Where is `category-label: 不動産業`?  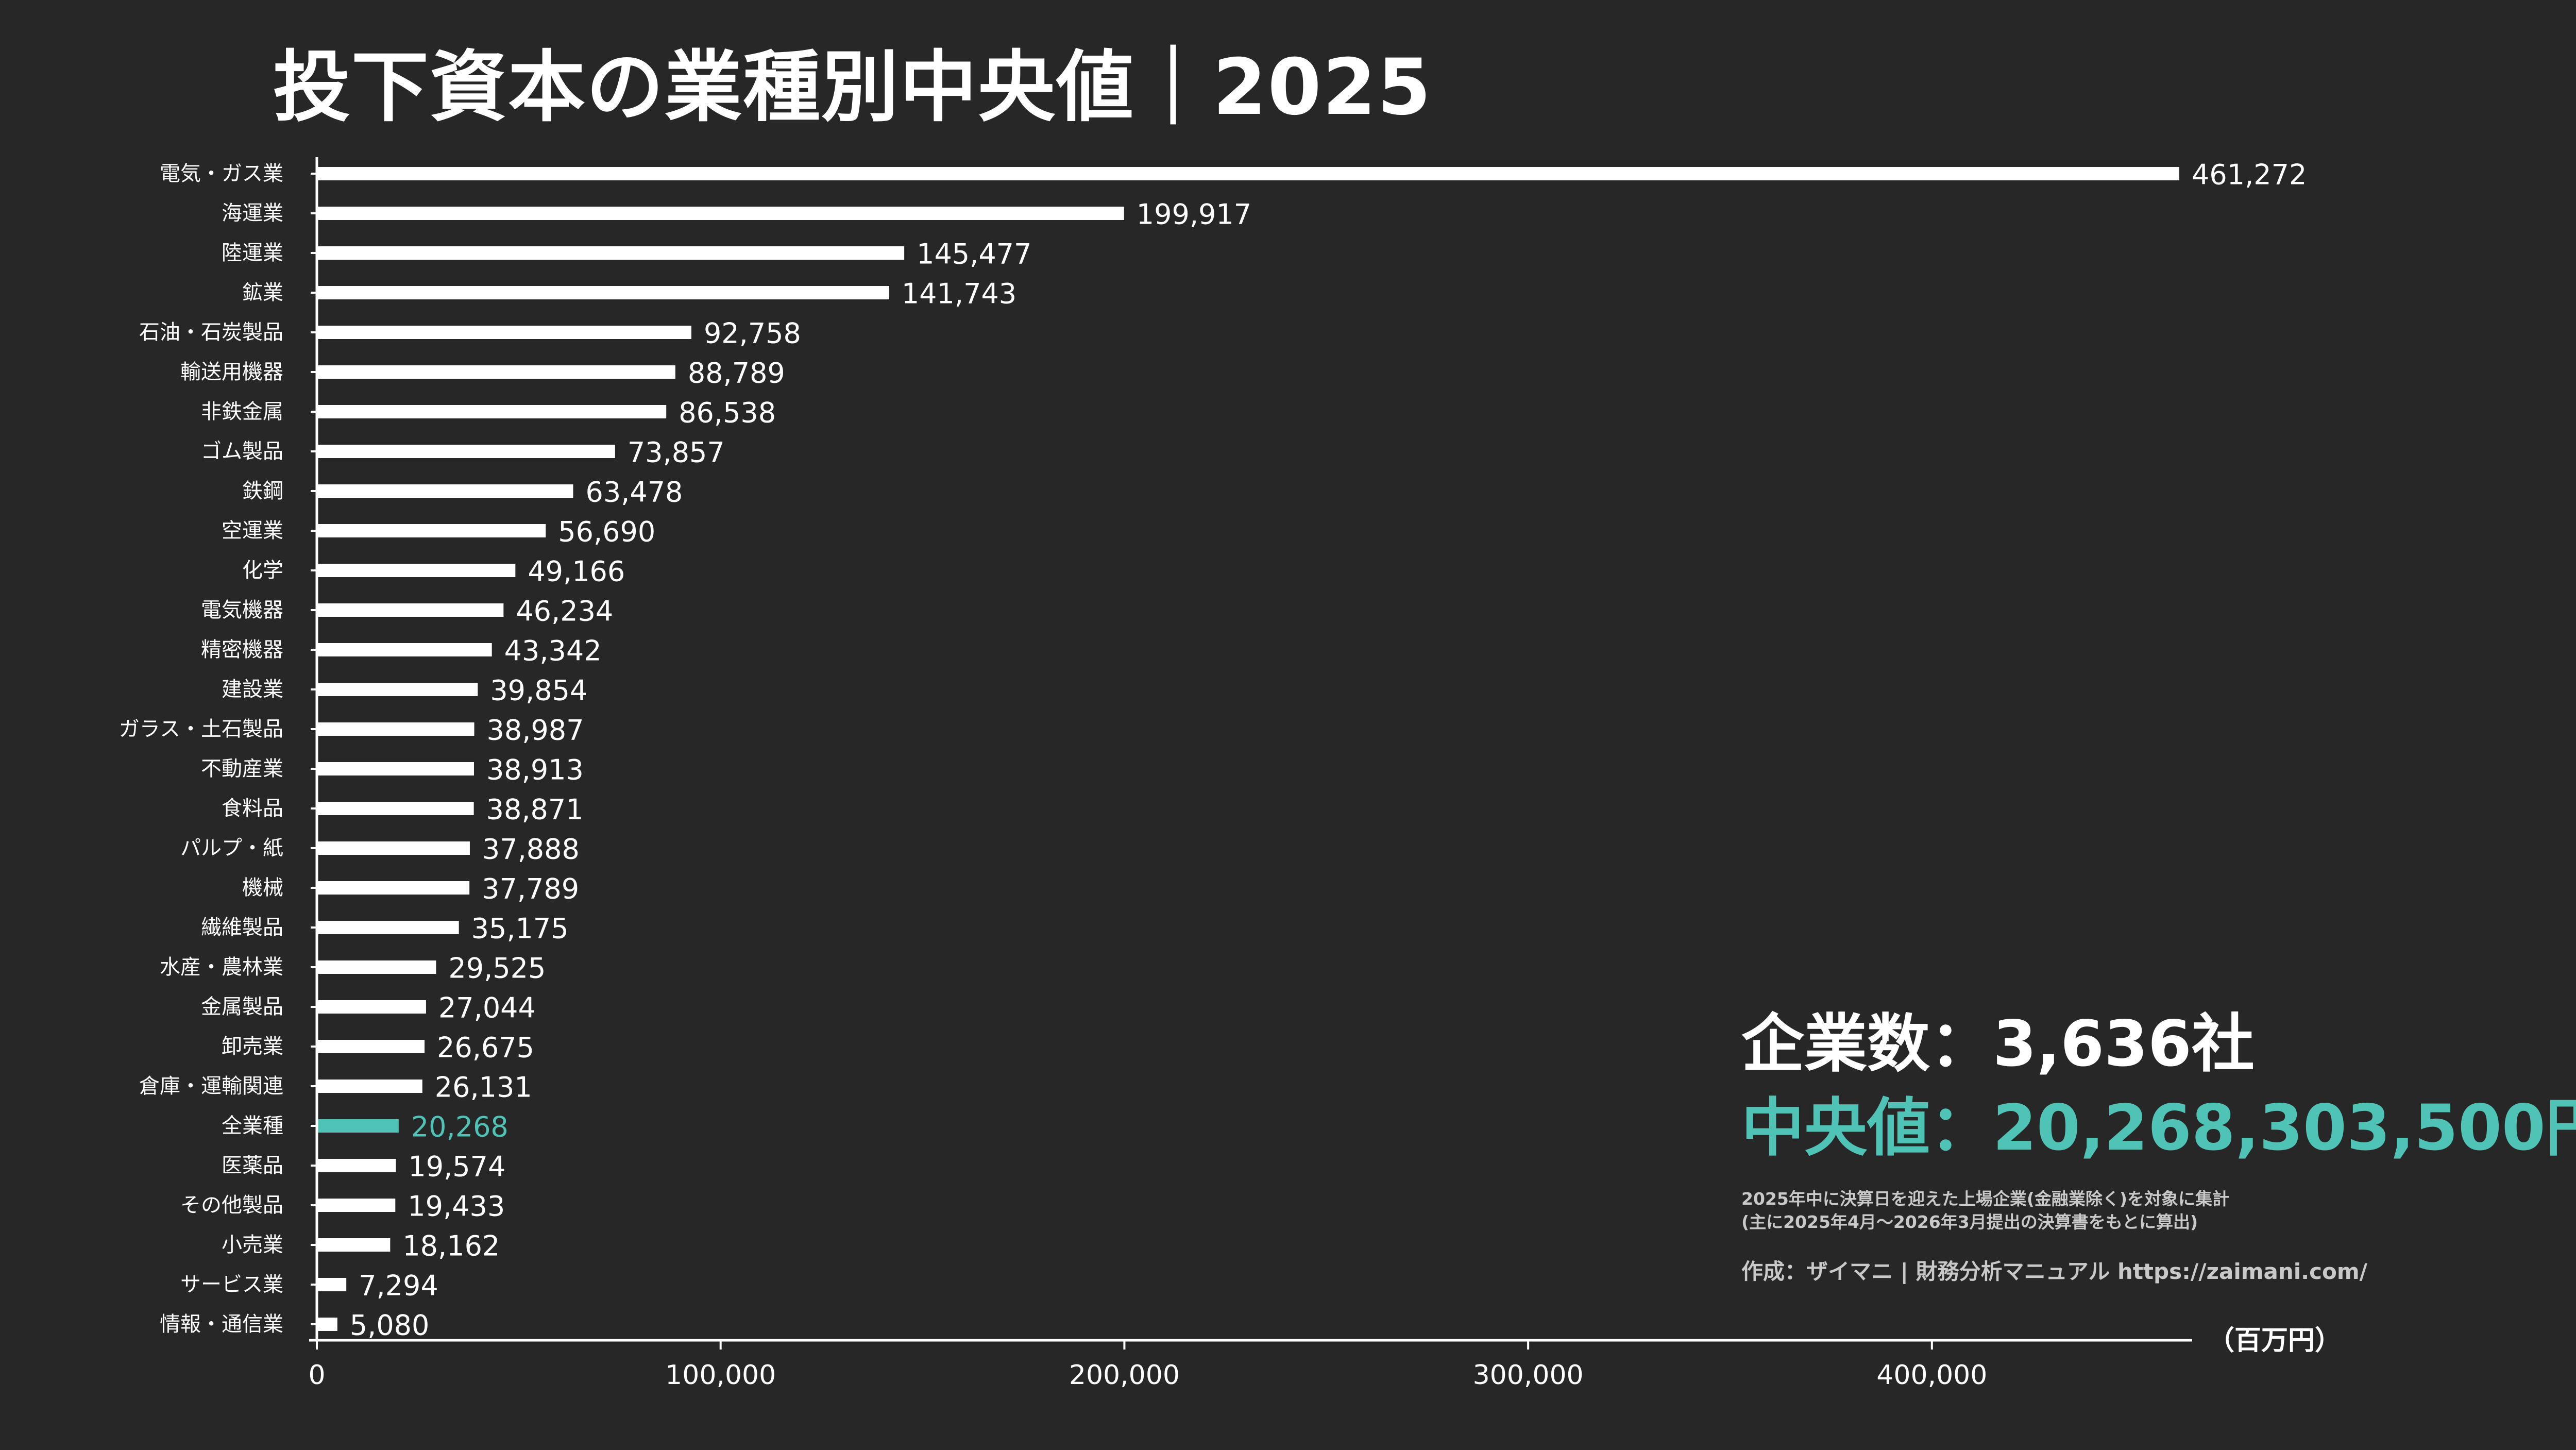 category-label: 不動産業 is located at coordinates (242, 769).